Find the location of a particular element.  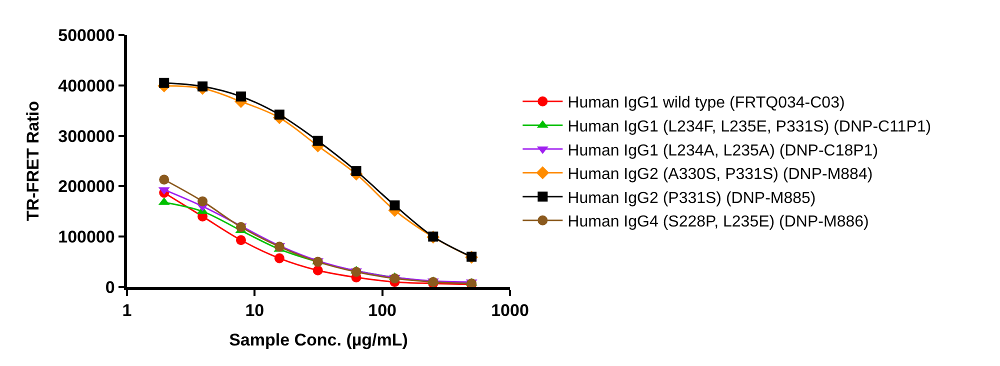

y-tick-label: 0 is located at coordinates (110, 287).